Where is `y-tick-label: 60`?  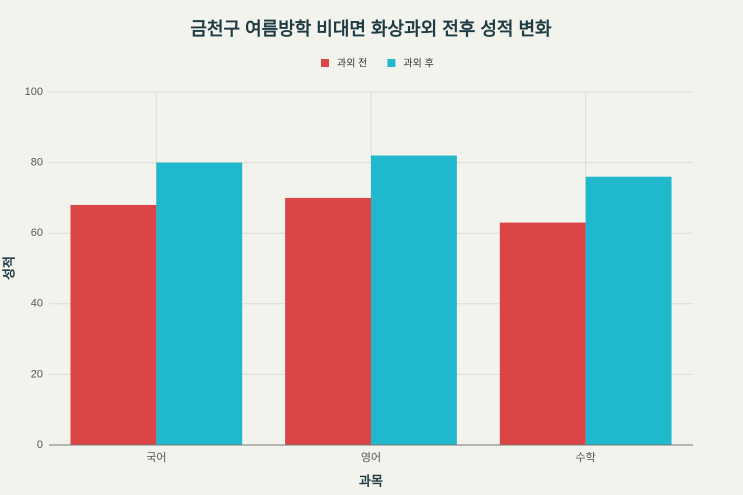
y-tick-label: 60 is located at coordinates (37, 233).